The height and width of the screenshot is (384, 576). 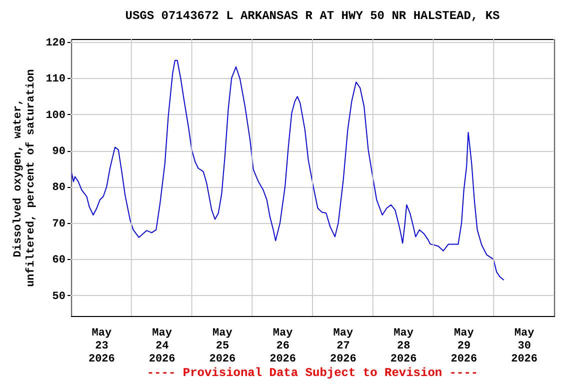 What do you see at coordinates (56, 116) in the screenshot?
I see `y-tick-label: 100` at bounding box center [56, 116].